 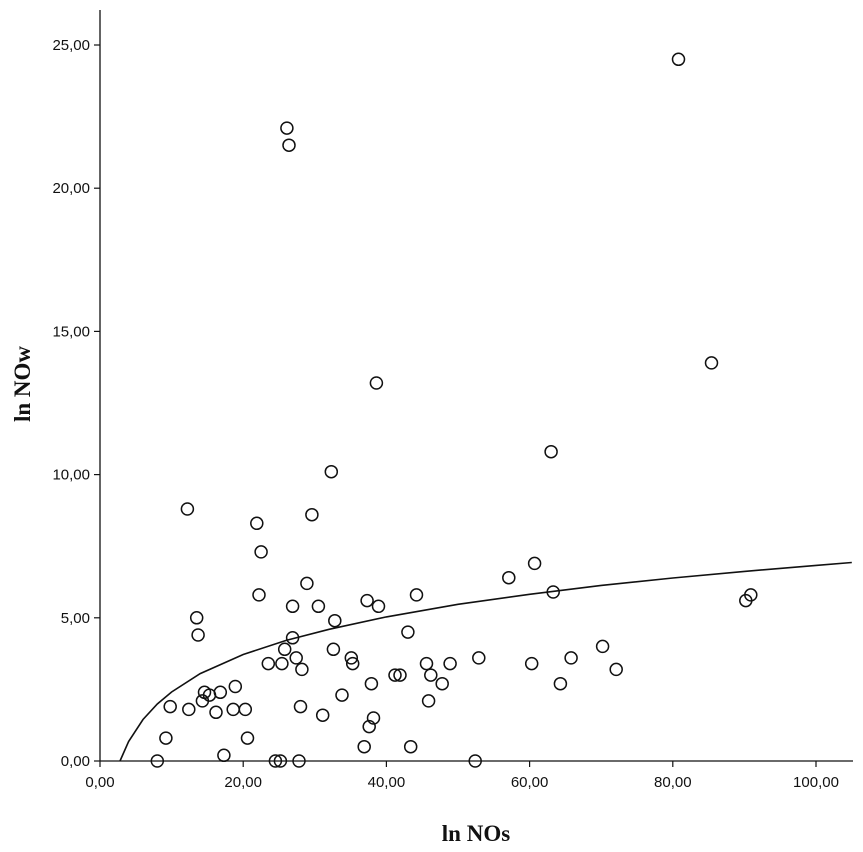 What do you see at coordinates (75, 761) in the screenshot?
I see `y-tick-label: 0,00` at bounding box center [75, 761].